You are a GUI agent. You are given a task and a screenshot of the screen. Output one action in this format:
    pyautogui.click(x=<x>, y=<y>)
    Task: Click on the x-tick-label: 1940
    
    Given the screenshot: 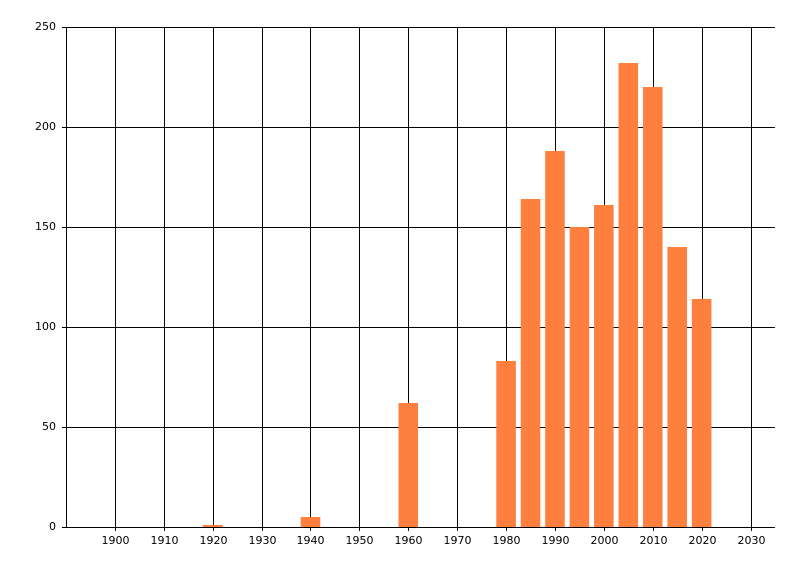 What is the action you would take?
    pyautogui.click(x=311, y=540)
    